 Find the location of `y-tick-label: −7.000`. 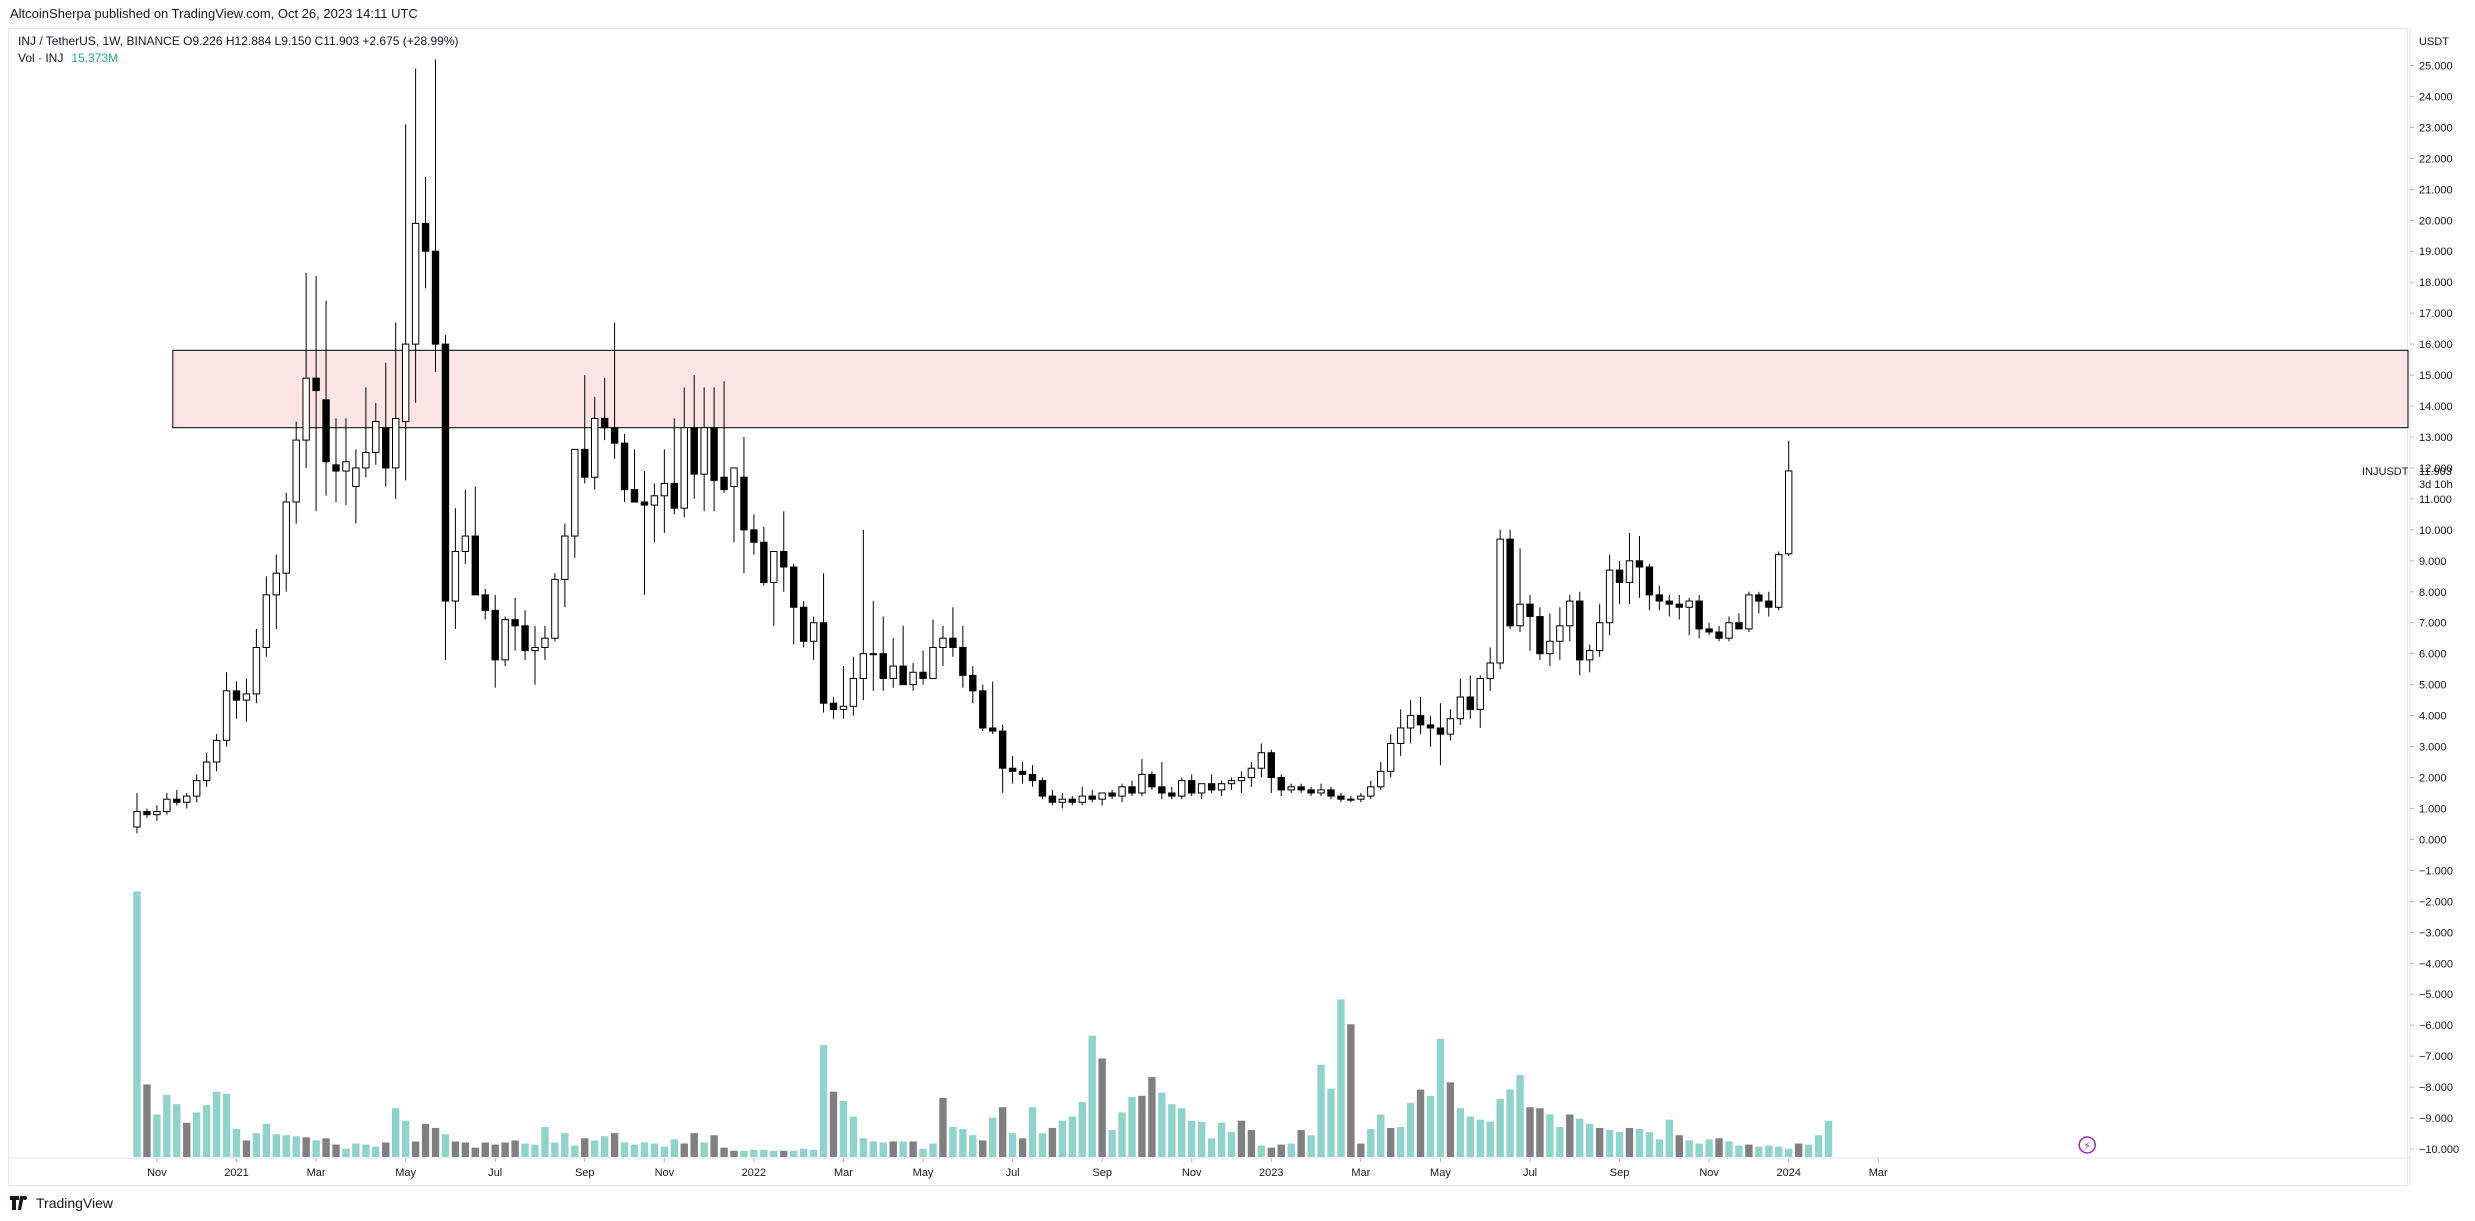

y-tick-label: −7.000 is located at coordinates (2436, 1057).